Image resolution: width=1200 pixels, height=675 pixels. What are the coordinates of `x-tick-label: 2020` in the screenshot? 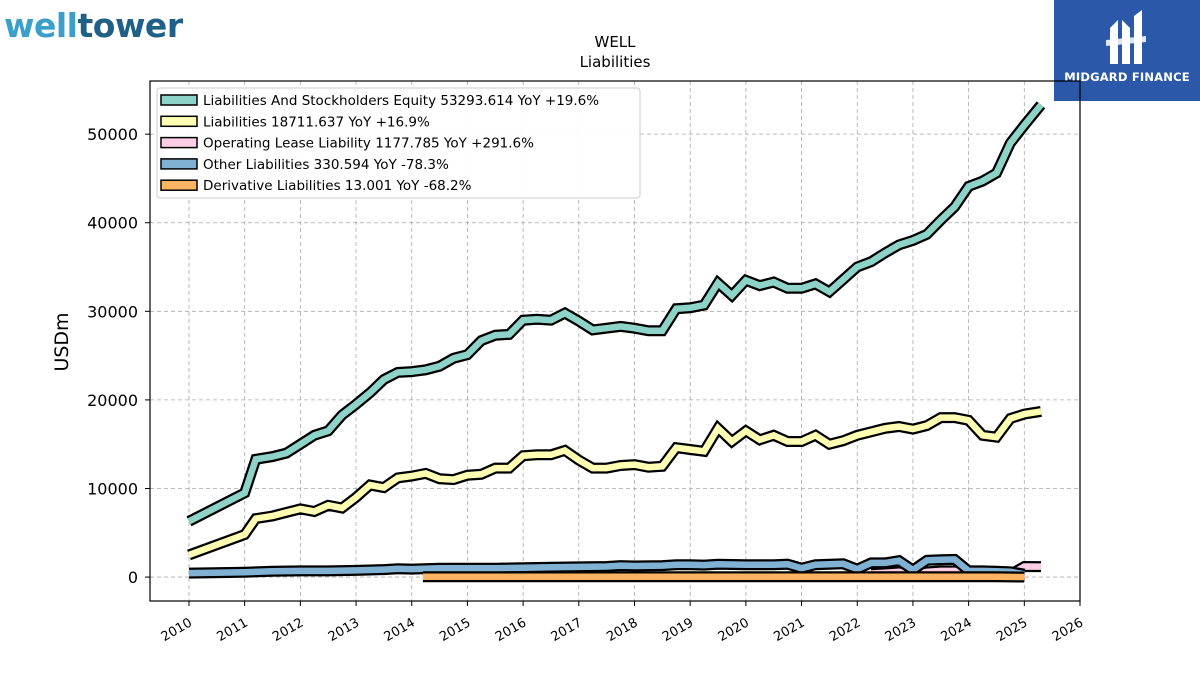 It's located at (734, 630).